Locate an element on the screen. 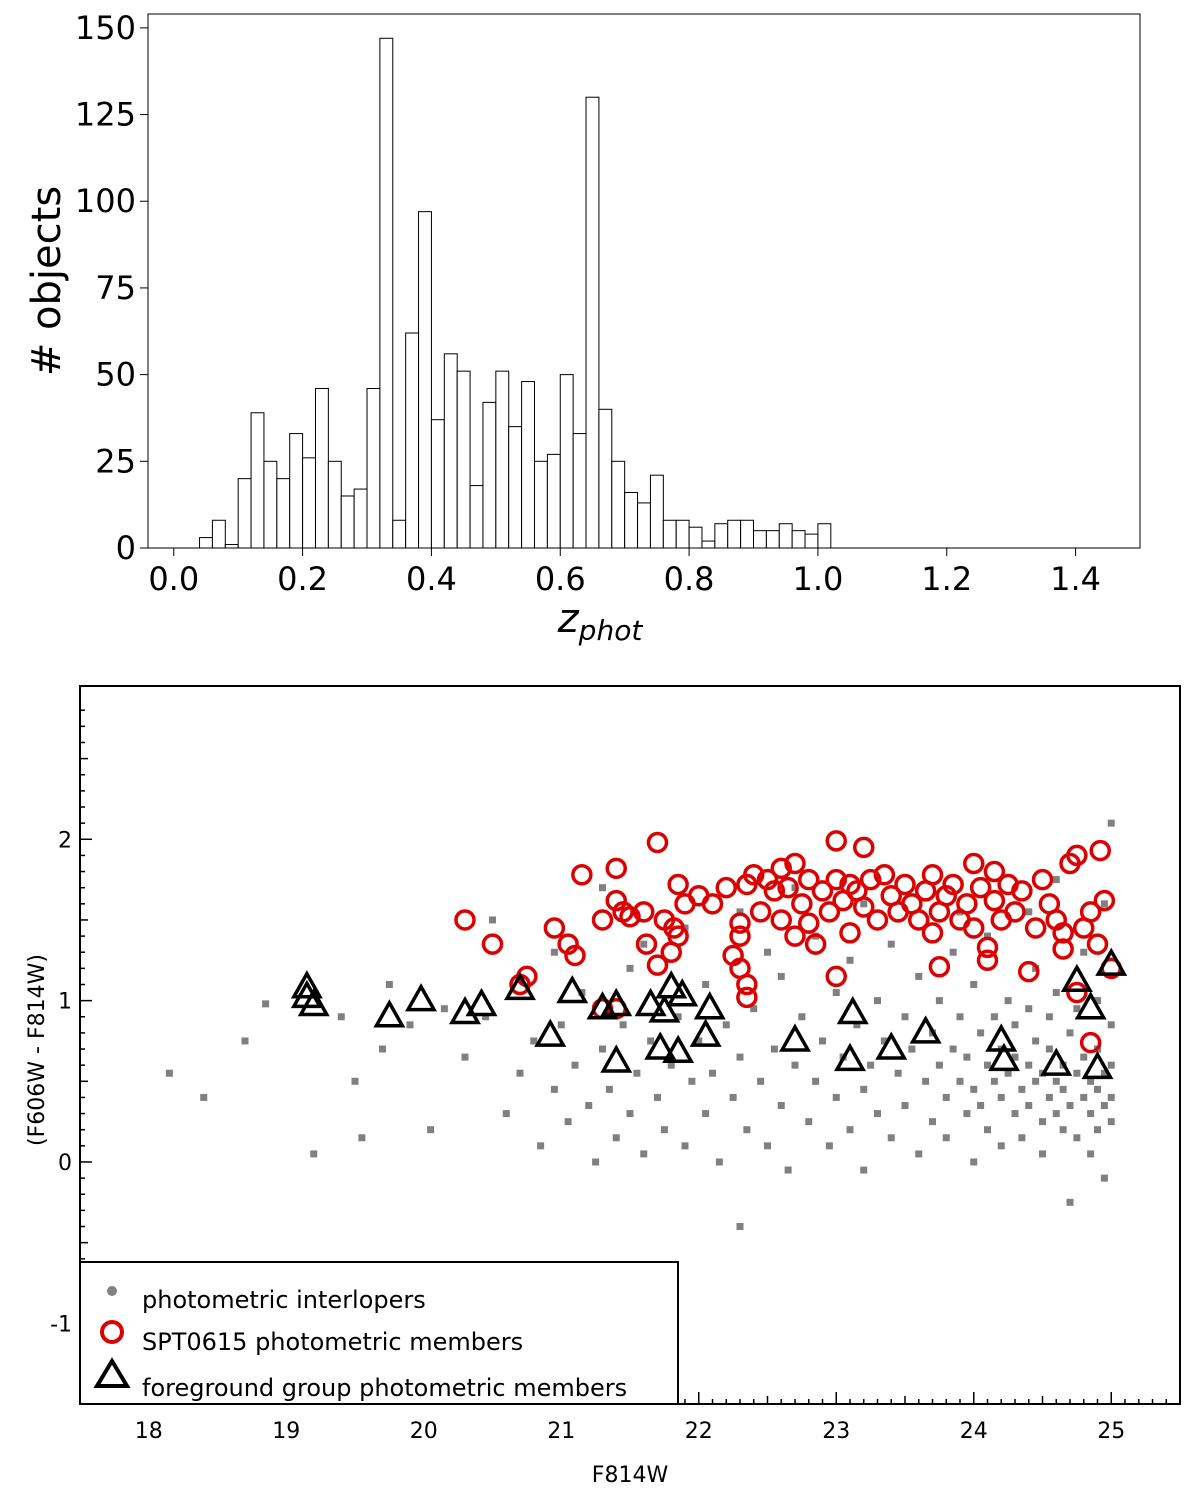  histogram-x-tick-label: 0.6 is located at coordinates (560, 579).